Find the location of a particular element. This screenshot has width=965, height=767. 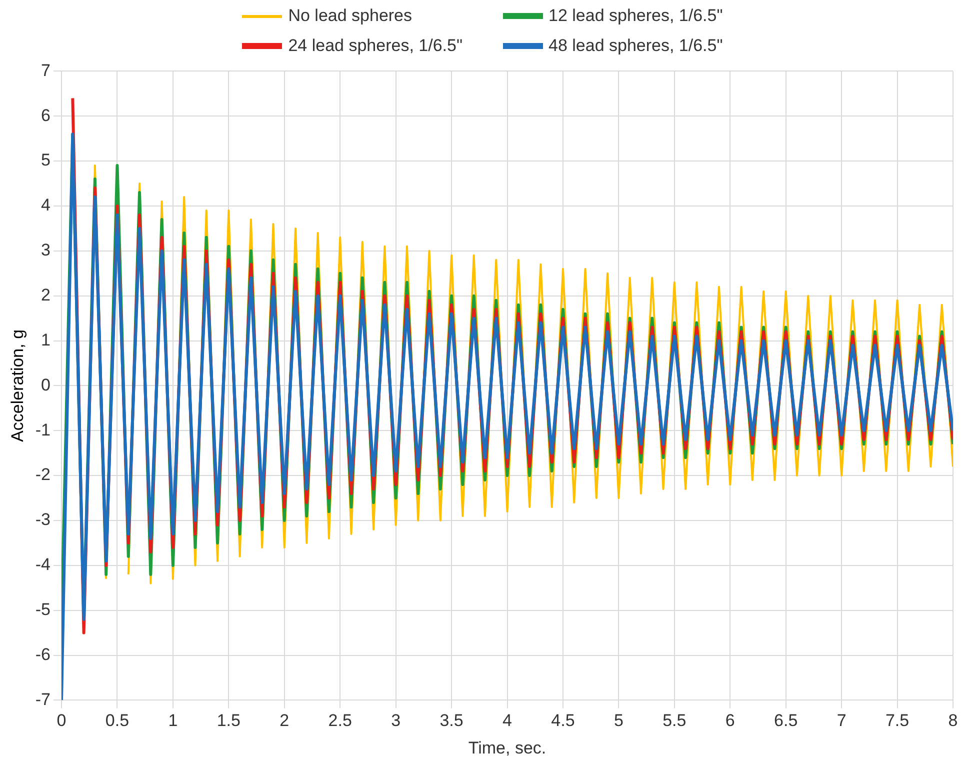

x-axis-title: Time, sec. is located at coordinates (507, 748).